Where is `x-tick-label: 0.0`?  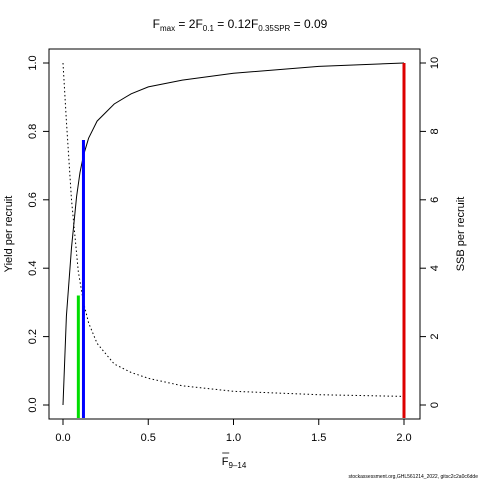
x-tick-label: 0.0 is located at coordinates (62, 438).